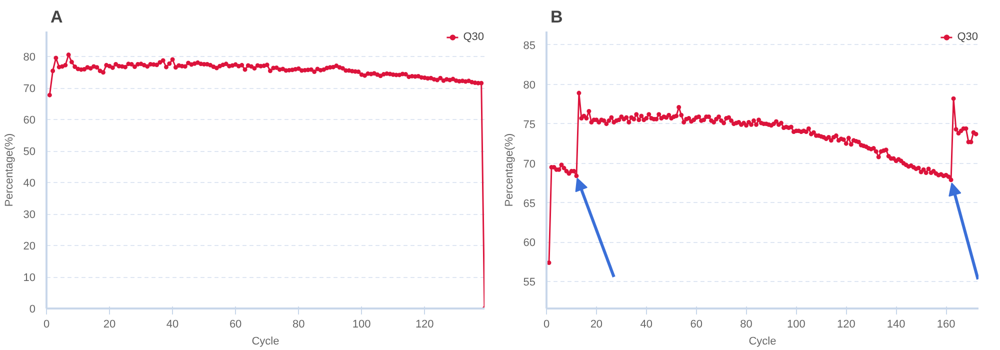 This screenshot has width=1000, height=350. What do you see at coordinates (529, 124) in the screenshot?
I see `y-tick-label: 75` at bounding box center [529, 124].